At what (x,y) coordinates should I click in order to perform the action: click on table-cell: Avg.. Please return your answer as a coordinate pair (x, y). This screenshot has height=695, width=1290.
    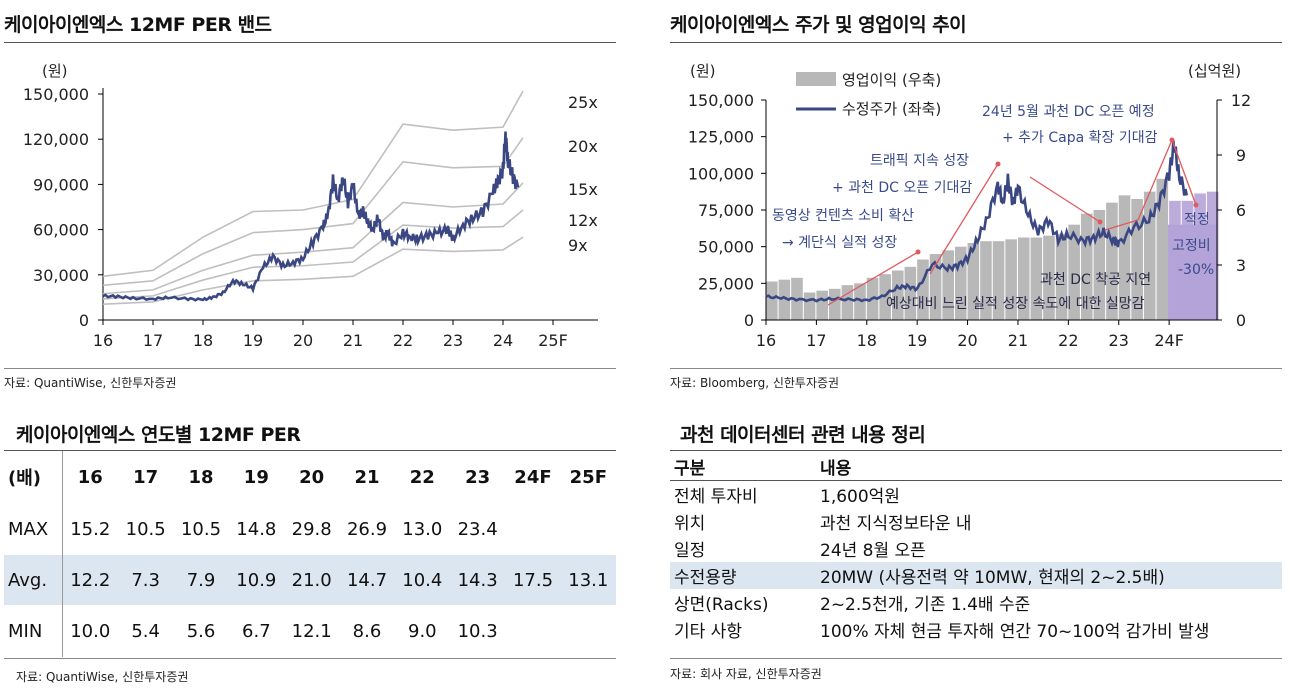
    Looking at the image, I should click on (33, 580).